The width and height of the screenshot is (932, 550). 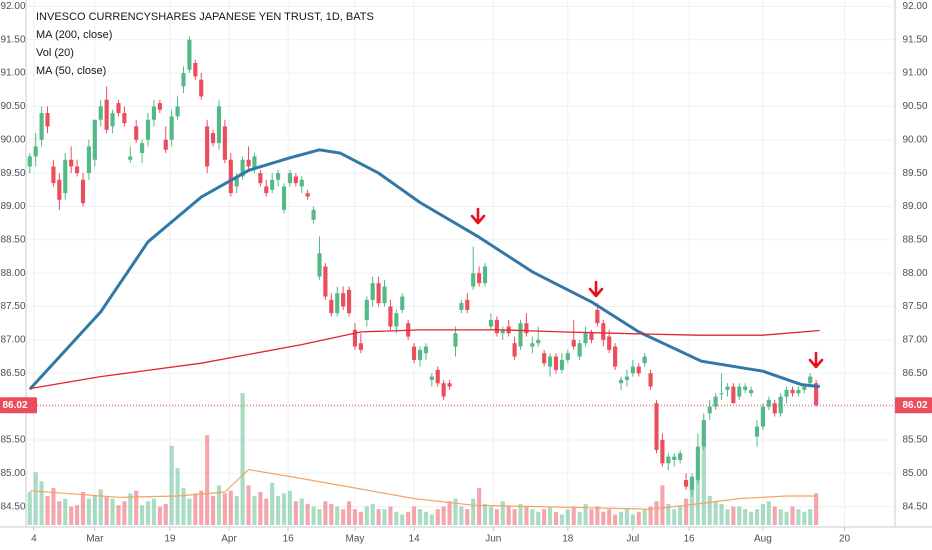 What do you see at coordinates (493, 539) in the screenshot?
I see `x-tick-label: Jun` at bounding box center [493, 539].